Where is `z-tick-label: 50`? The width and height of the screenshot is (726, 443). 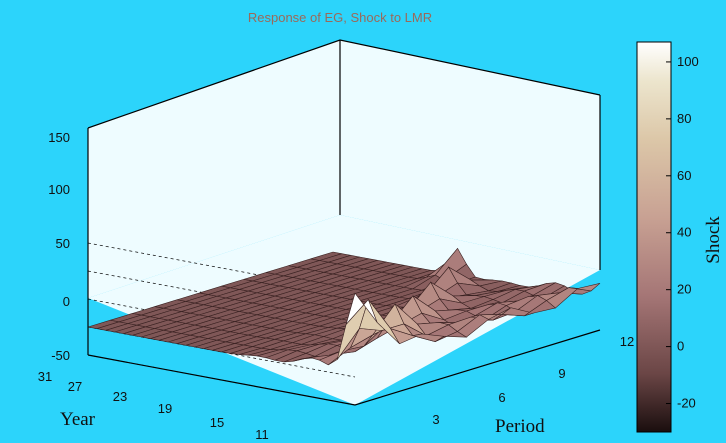
z-tick-label: 50 is located at coordinates (63, 243).